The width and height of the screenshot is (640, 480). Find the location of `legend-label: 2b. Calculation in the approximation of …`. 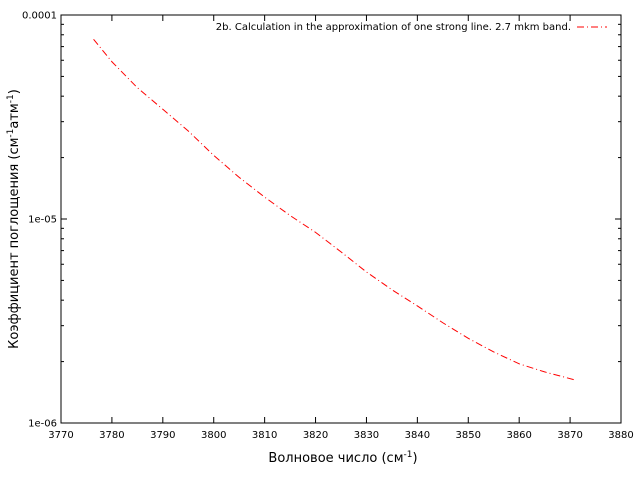

legend-label: 2b. Calculation in the approximation of … is located at coordinates (393, 27).